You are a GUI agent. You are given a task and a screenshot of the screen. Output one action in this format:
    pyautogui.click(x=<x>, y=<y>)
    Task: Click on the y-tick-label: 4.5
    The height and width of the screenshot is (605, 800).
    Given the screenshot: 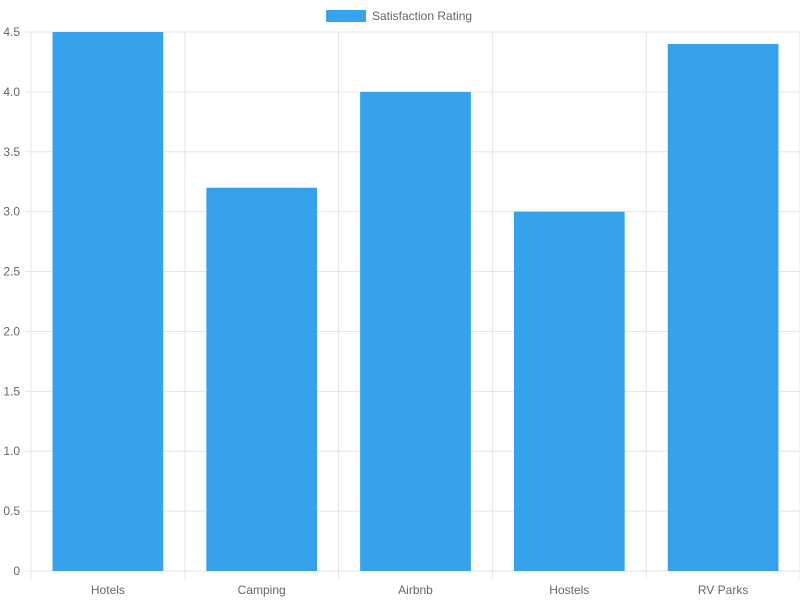 What is the action you would take?
    pyautogui.click(x=11, y=32)
    